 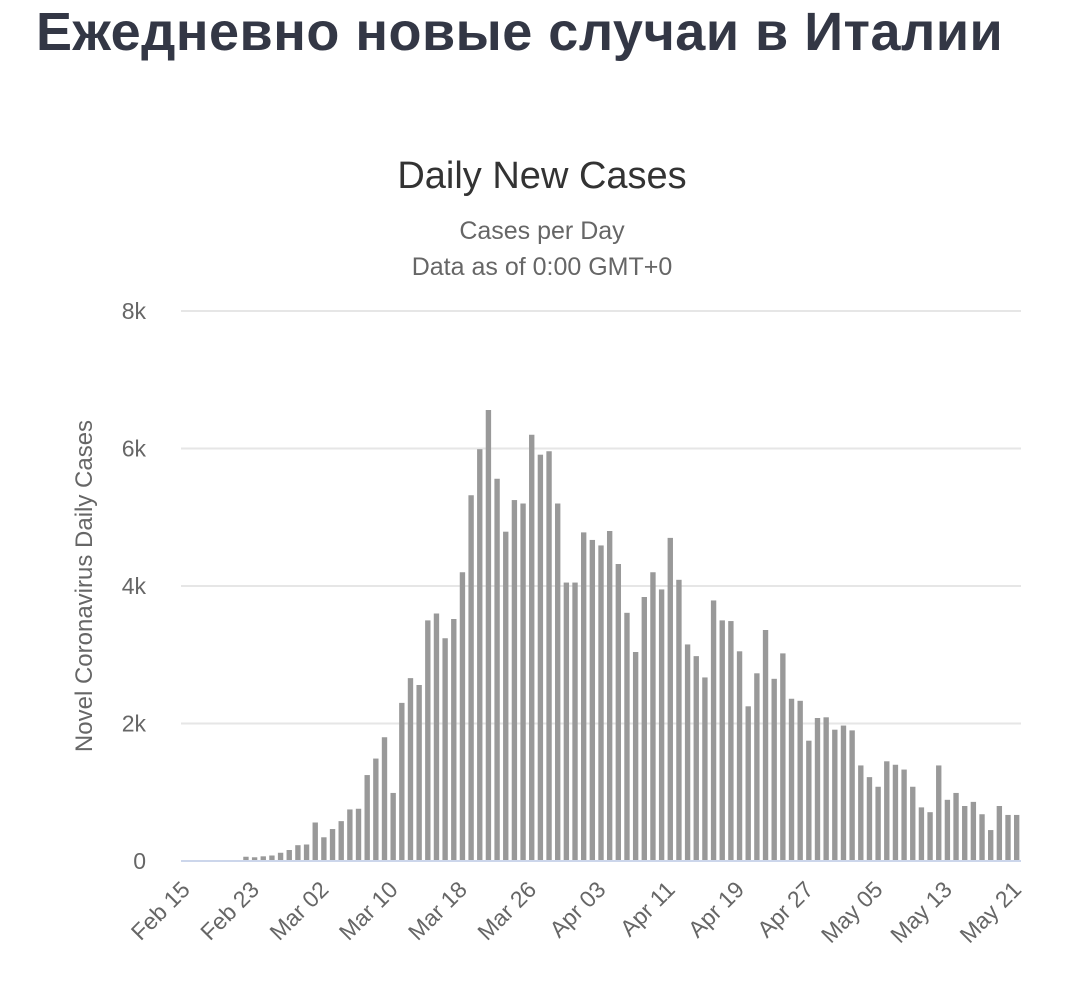 What do you see at coordinates (134, 586) in the screenshot?
I see `y-tick-label: 4k` at bounding box center [134, 586].